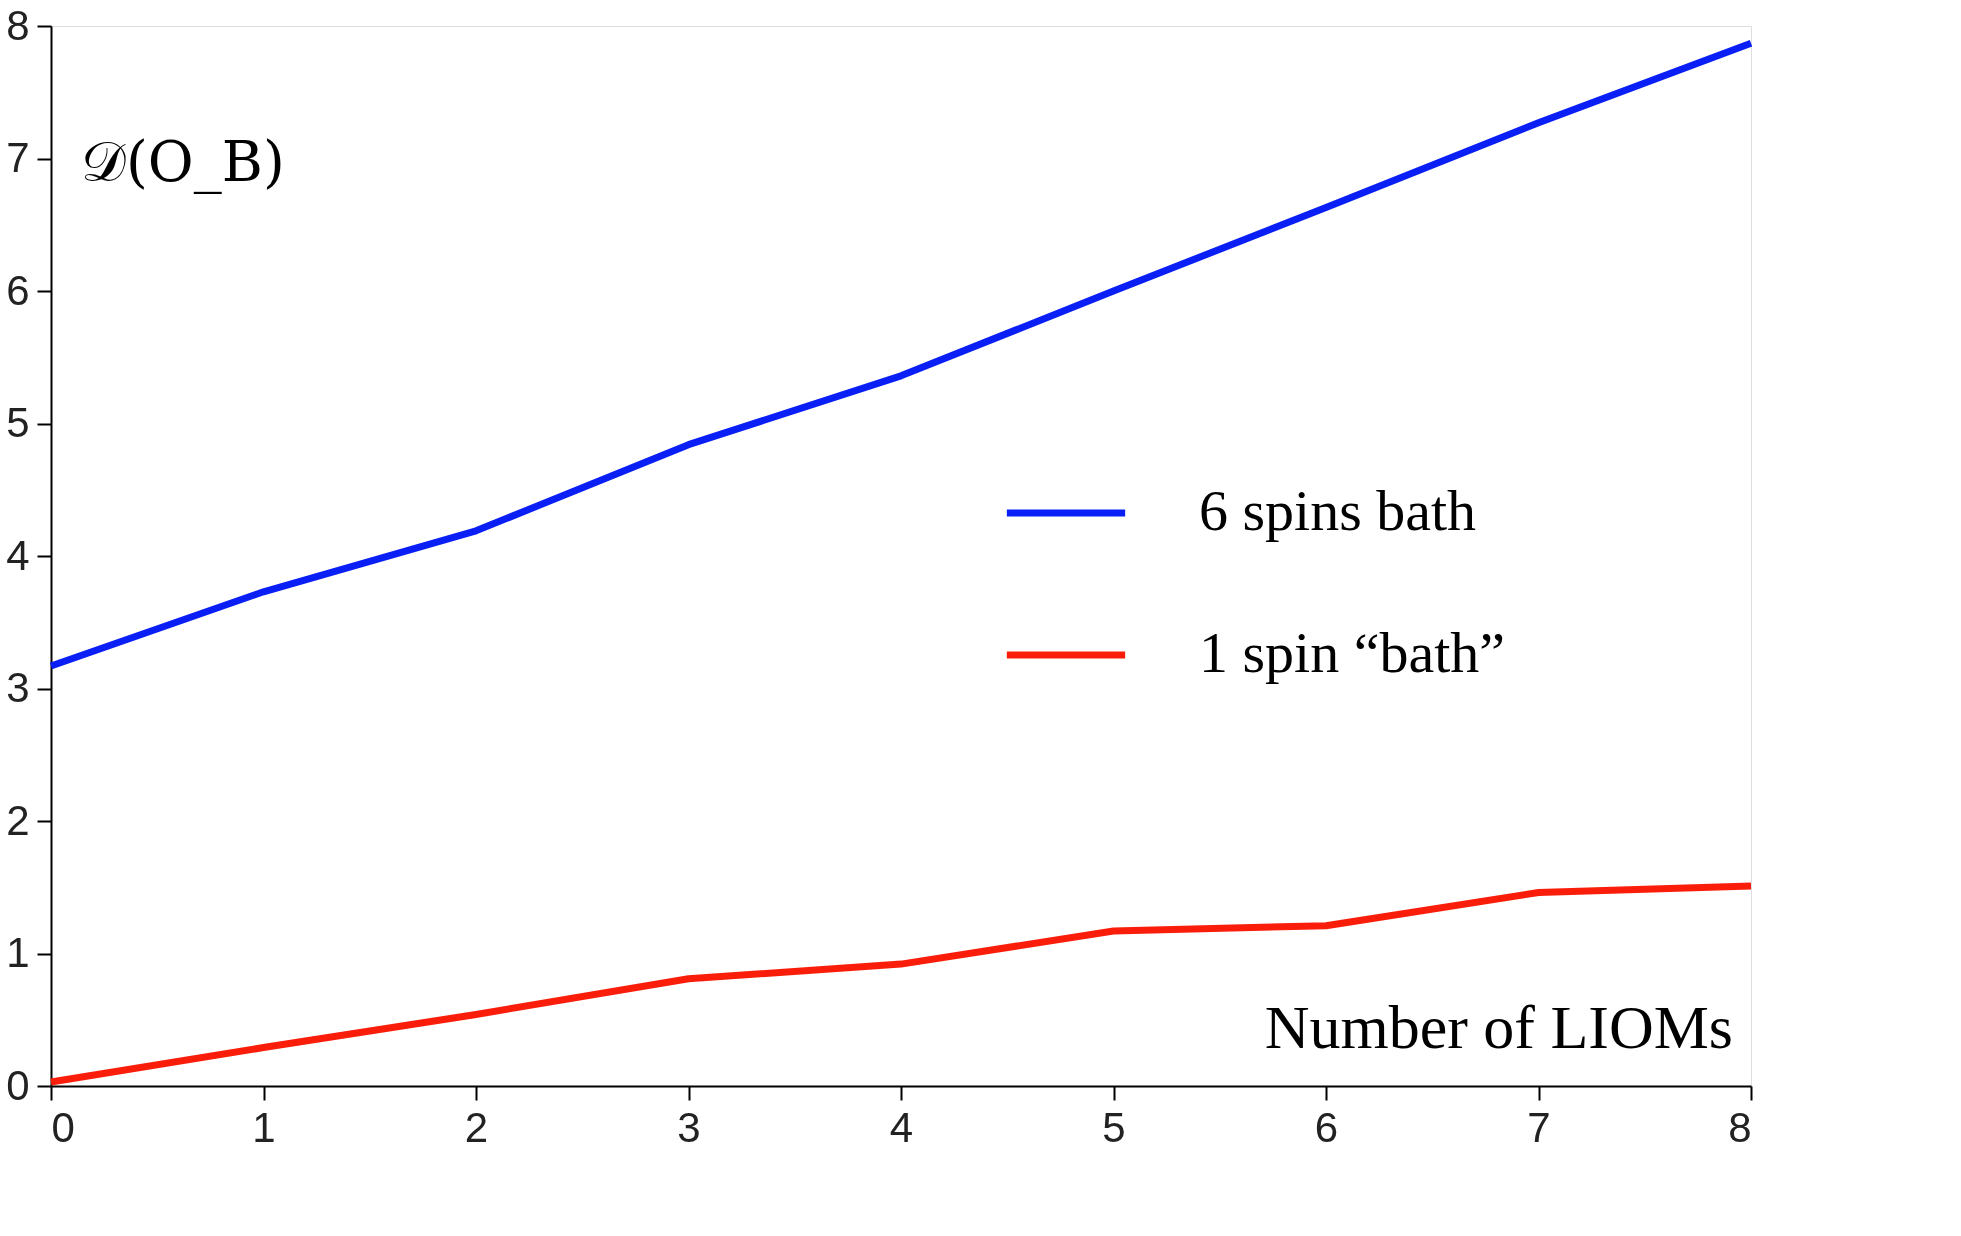 The height and width of the screenshot is (1236, 1961). Describe the element at coordinates (18, 422) in the screenshot. I see `y-tick-label: 5` at that location.